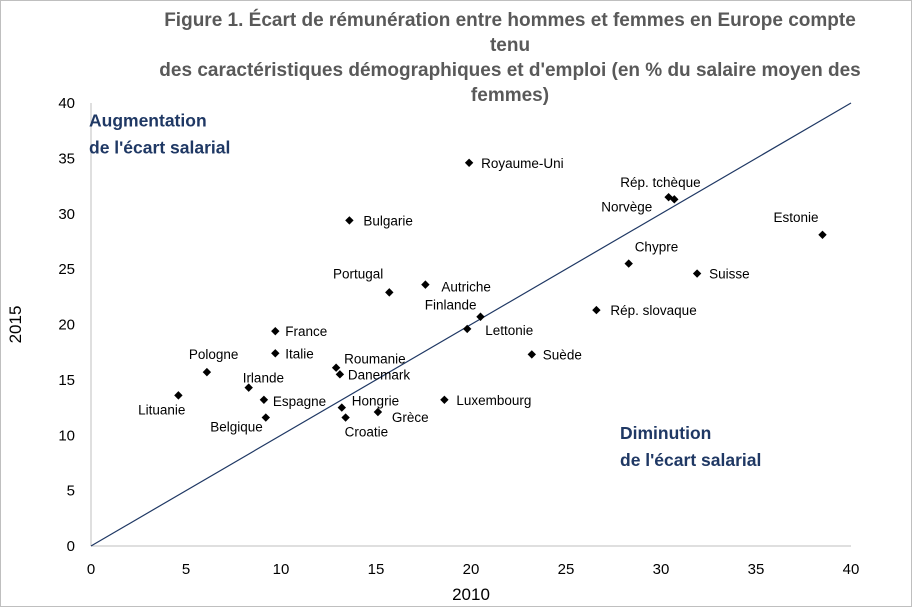 The width and height of the screenshot is (912, 607). I want to click on point-label: Hongrie, so click(375, 401).